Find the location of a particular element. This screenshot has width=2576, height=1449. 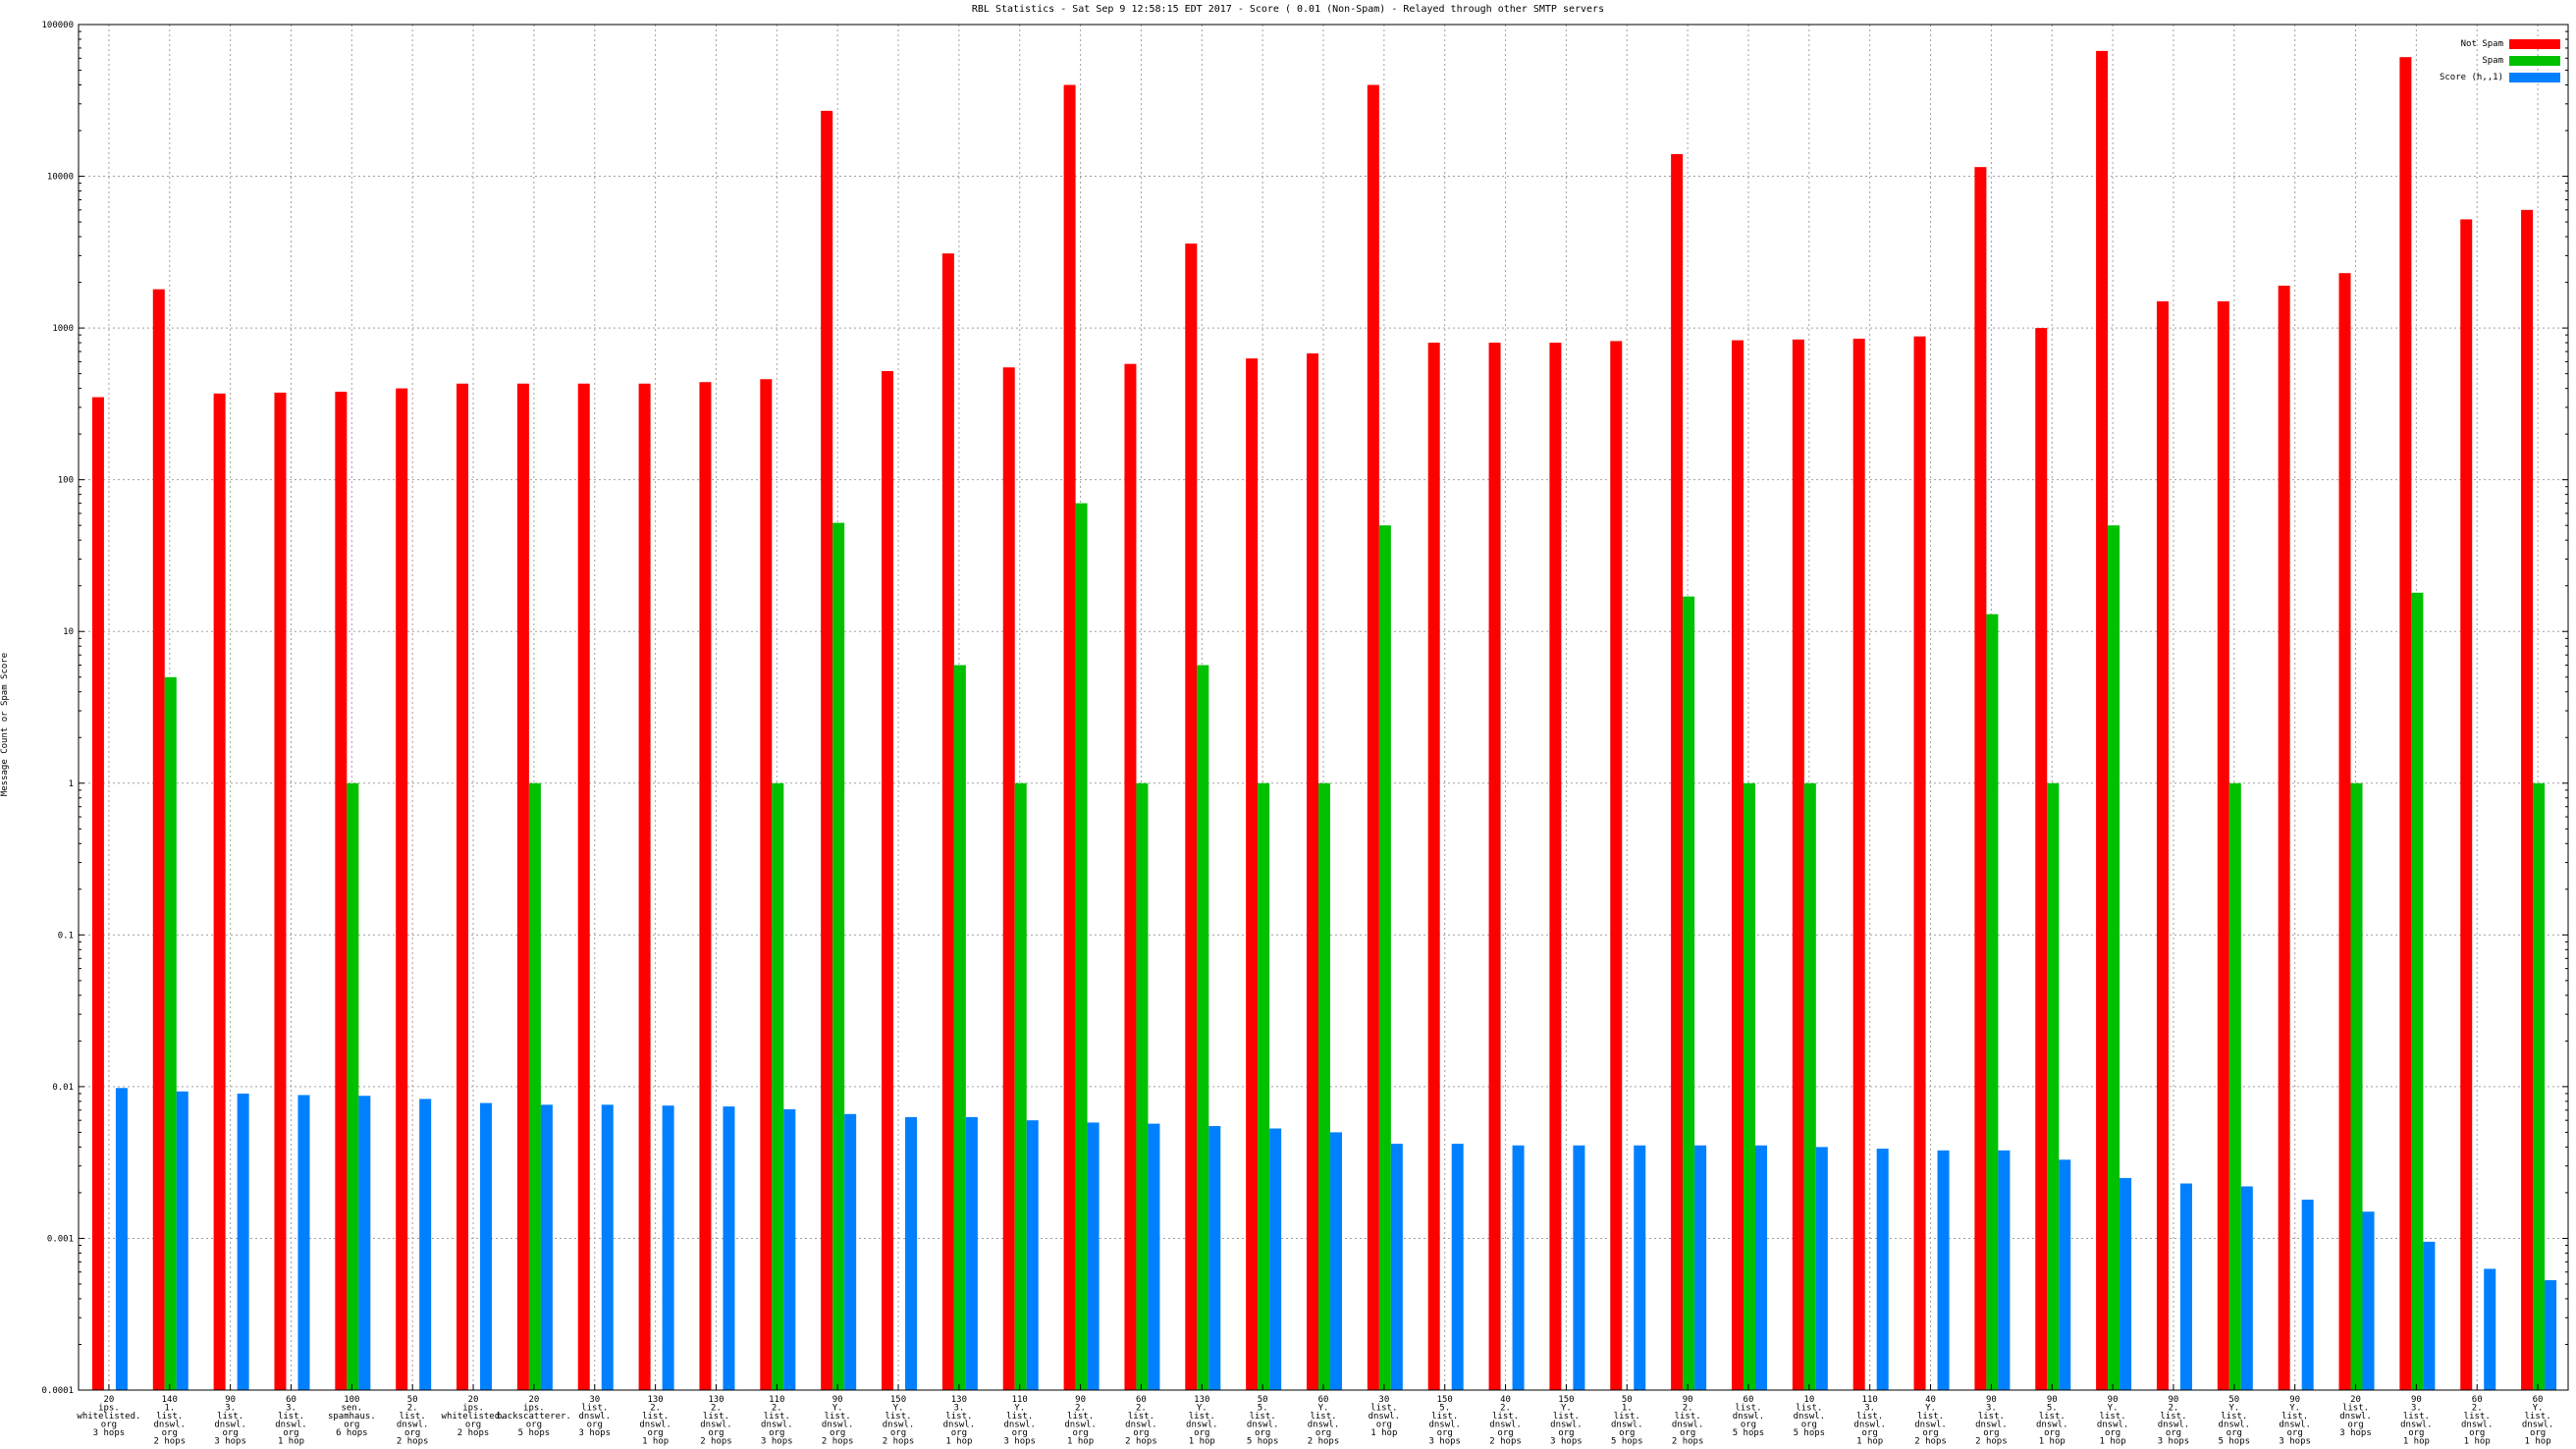

x-tick-label: 1. is located at coordinates (1627, 1409).